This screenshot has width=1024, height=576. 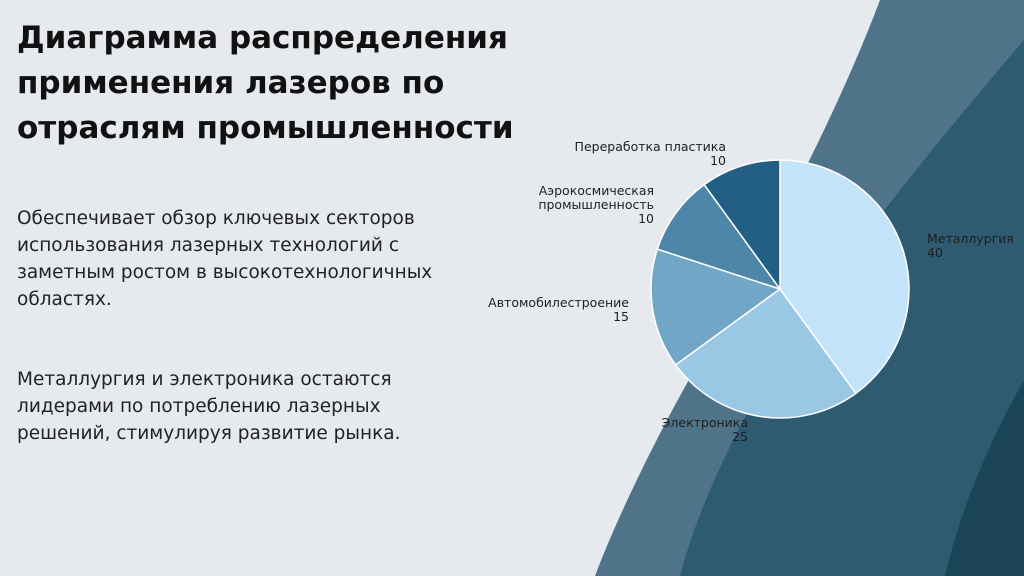 What do you see at coordinates (209, 433) in the screenshot?
I see `paragraph-line: решений, стимулируя развитие рынка.` at bounding box center [209, 433].